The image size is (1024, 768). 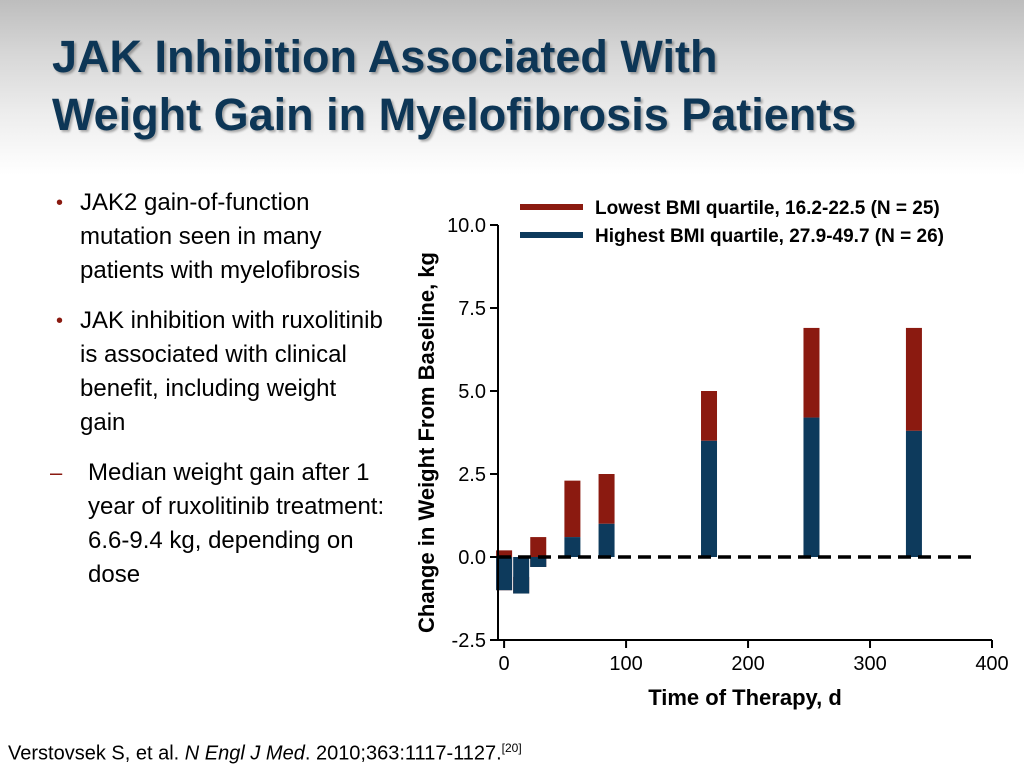 What do you see at coordinates (472, 558) in the screenshot?
I see `y-tick-label: 0.0` at bounding box center [472, 558].